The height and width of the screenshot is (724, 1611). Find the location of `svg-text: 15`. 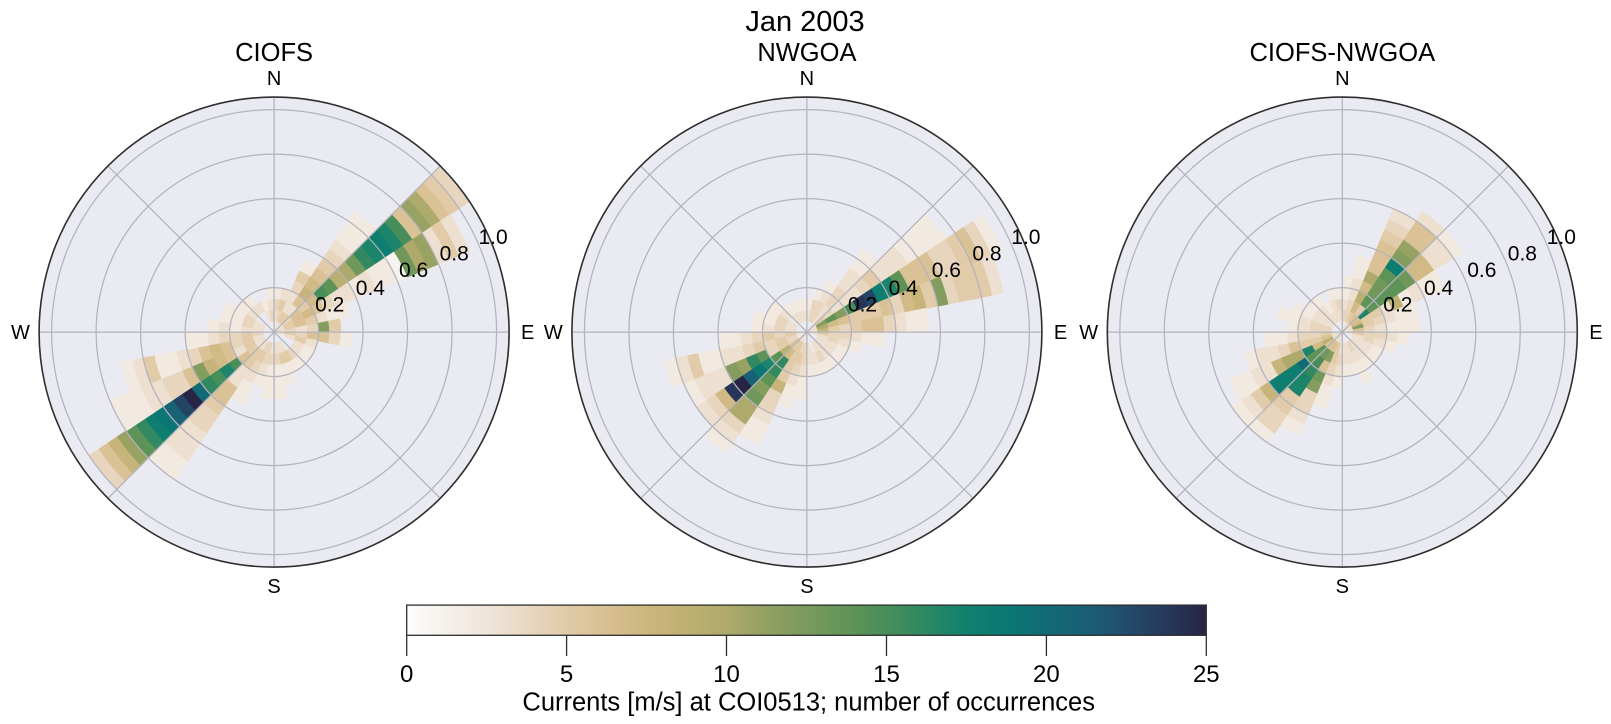

svg-text: 15 is located at coordinates (886, 674).